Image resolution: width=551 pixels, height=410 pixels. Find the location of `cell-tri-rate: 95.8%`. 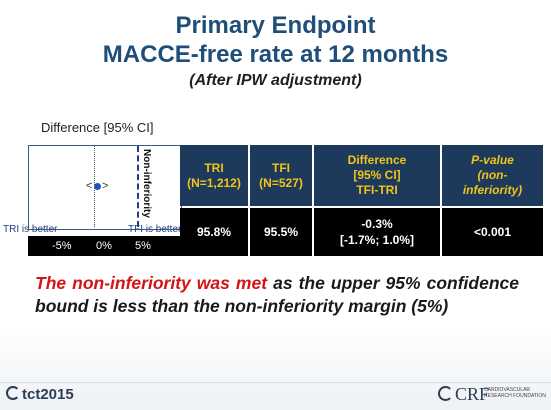

cell-tri-rate: 95.8% is located at coordinates (214, 232).